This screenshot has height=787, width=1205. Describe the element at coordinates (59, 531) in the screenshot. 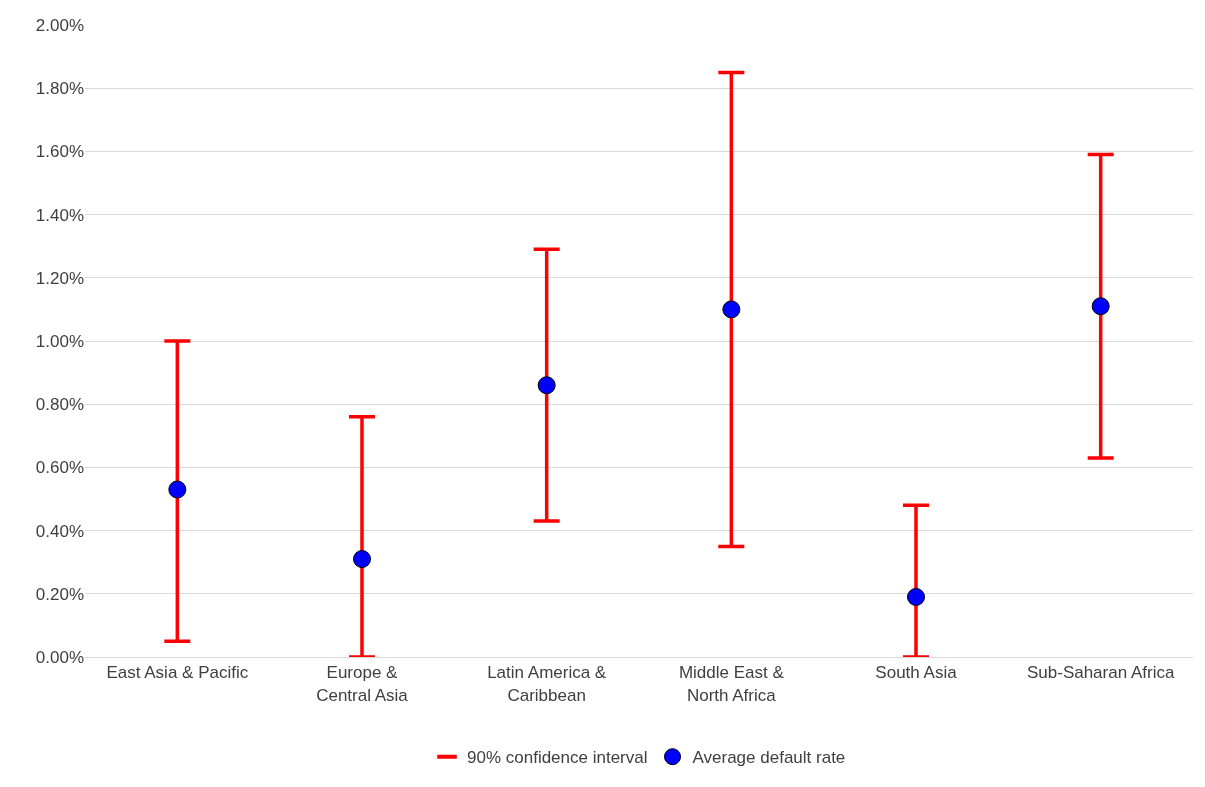

I see `y-tick-label: 0.40%` at that location.